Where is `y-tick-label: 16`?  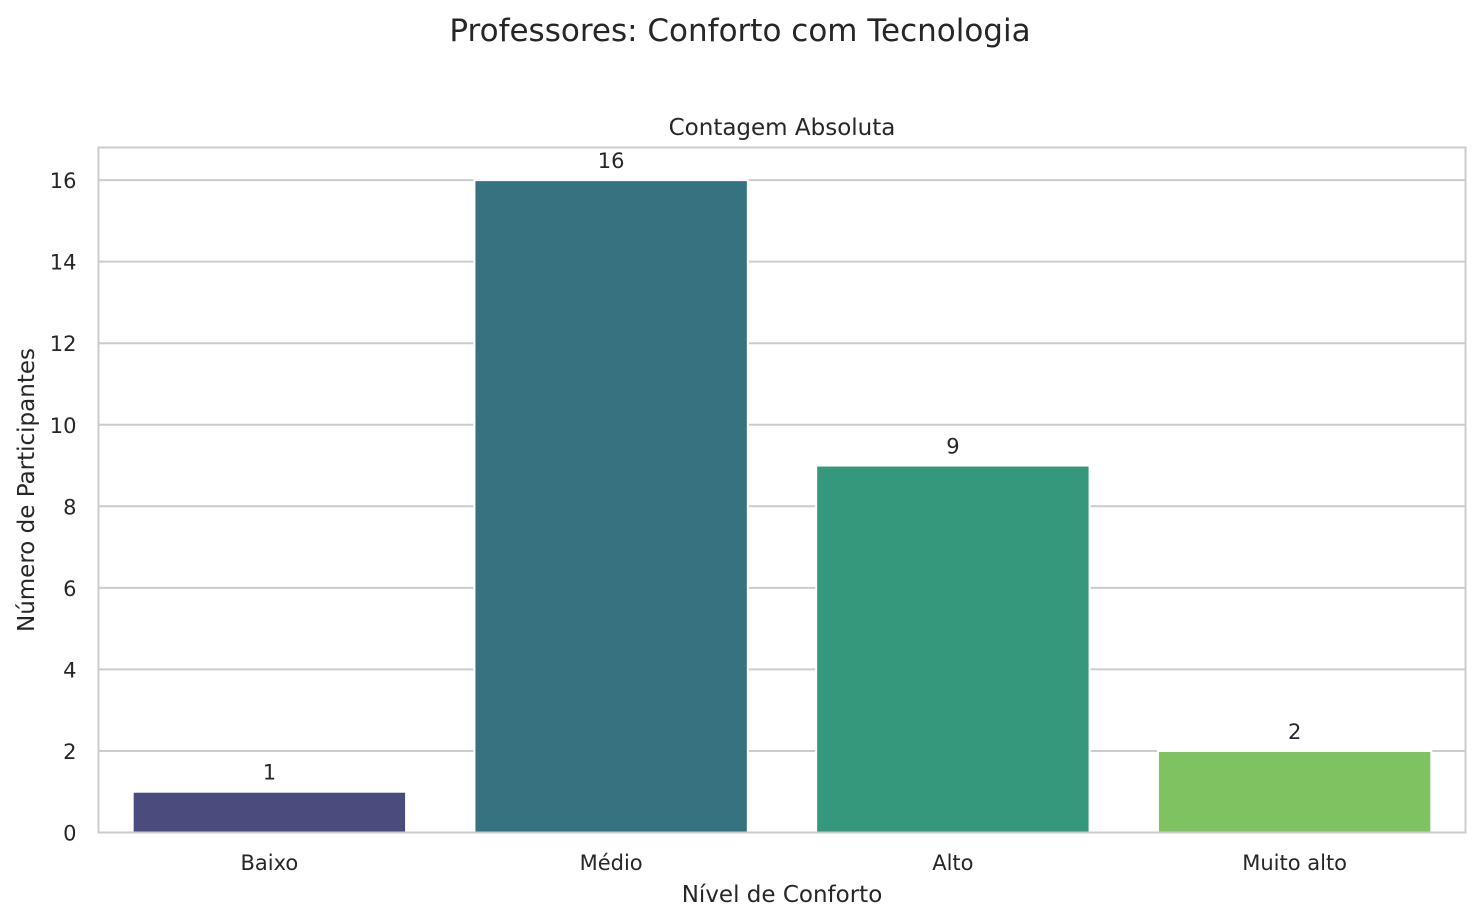 y-tick-label: 16 is located at coordinates (63, 181).